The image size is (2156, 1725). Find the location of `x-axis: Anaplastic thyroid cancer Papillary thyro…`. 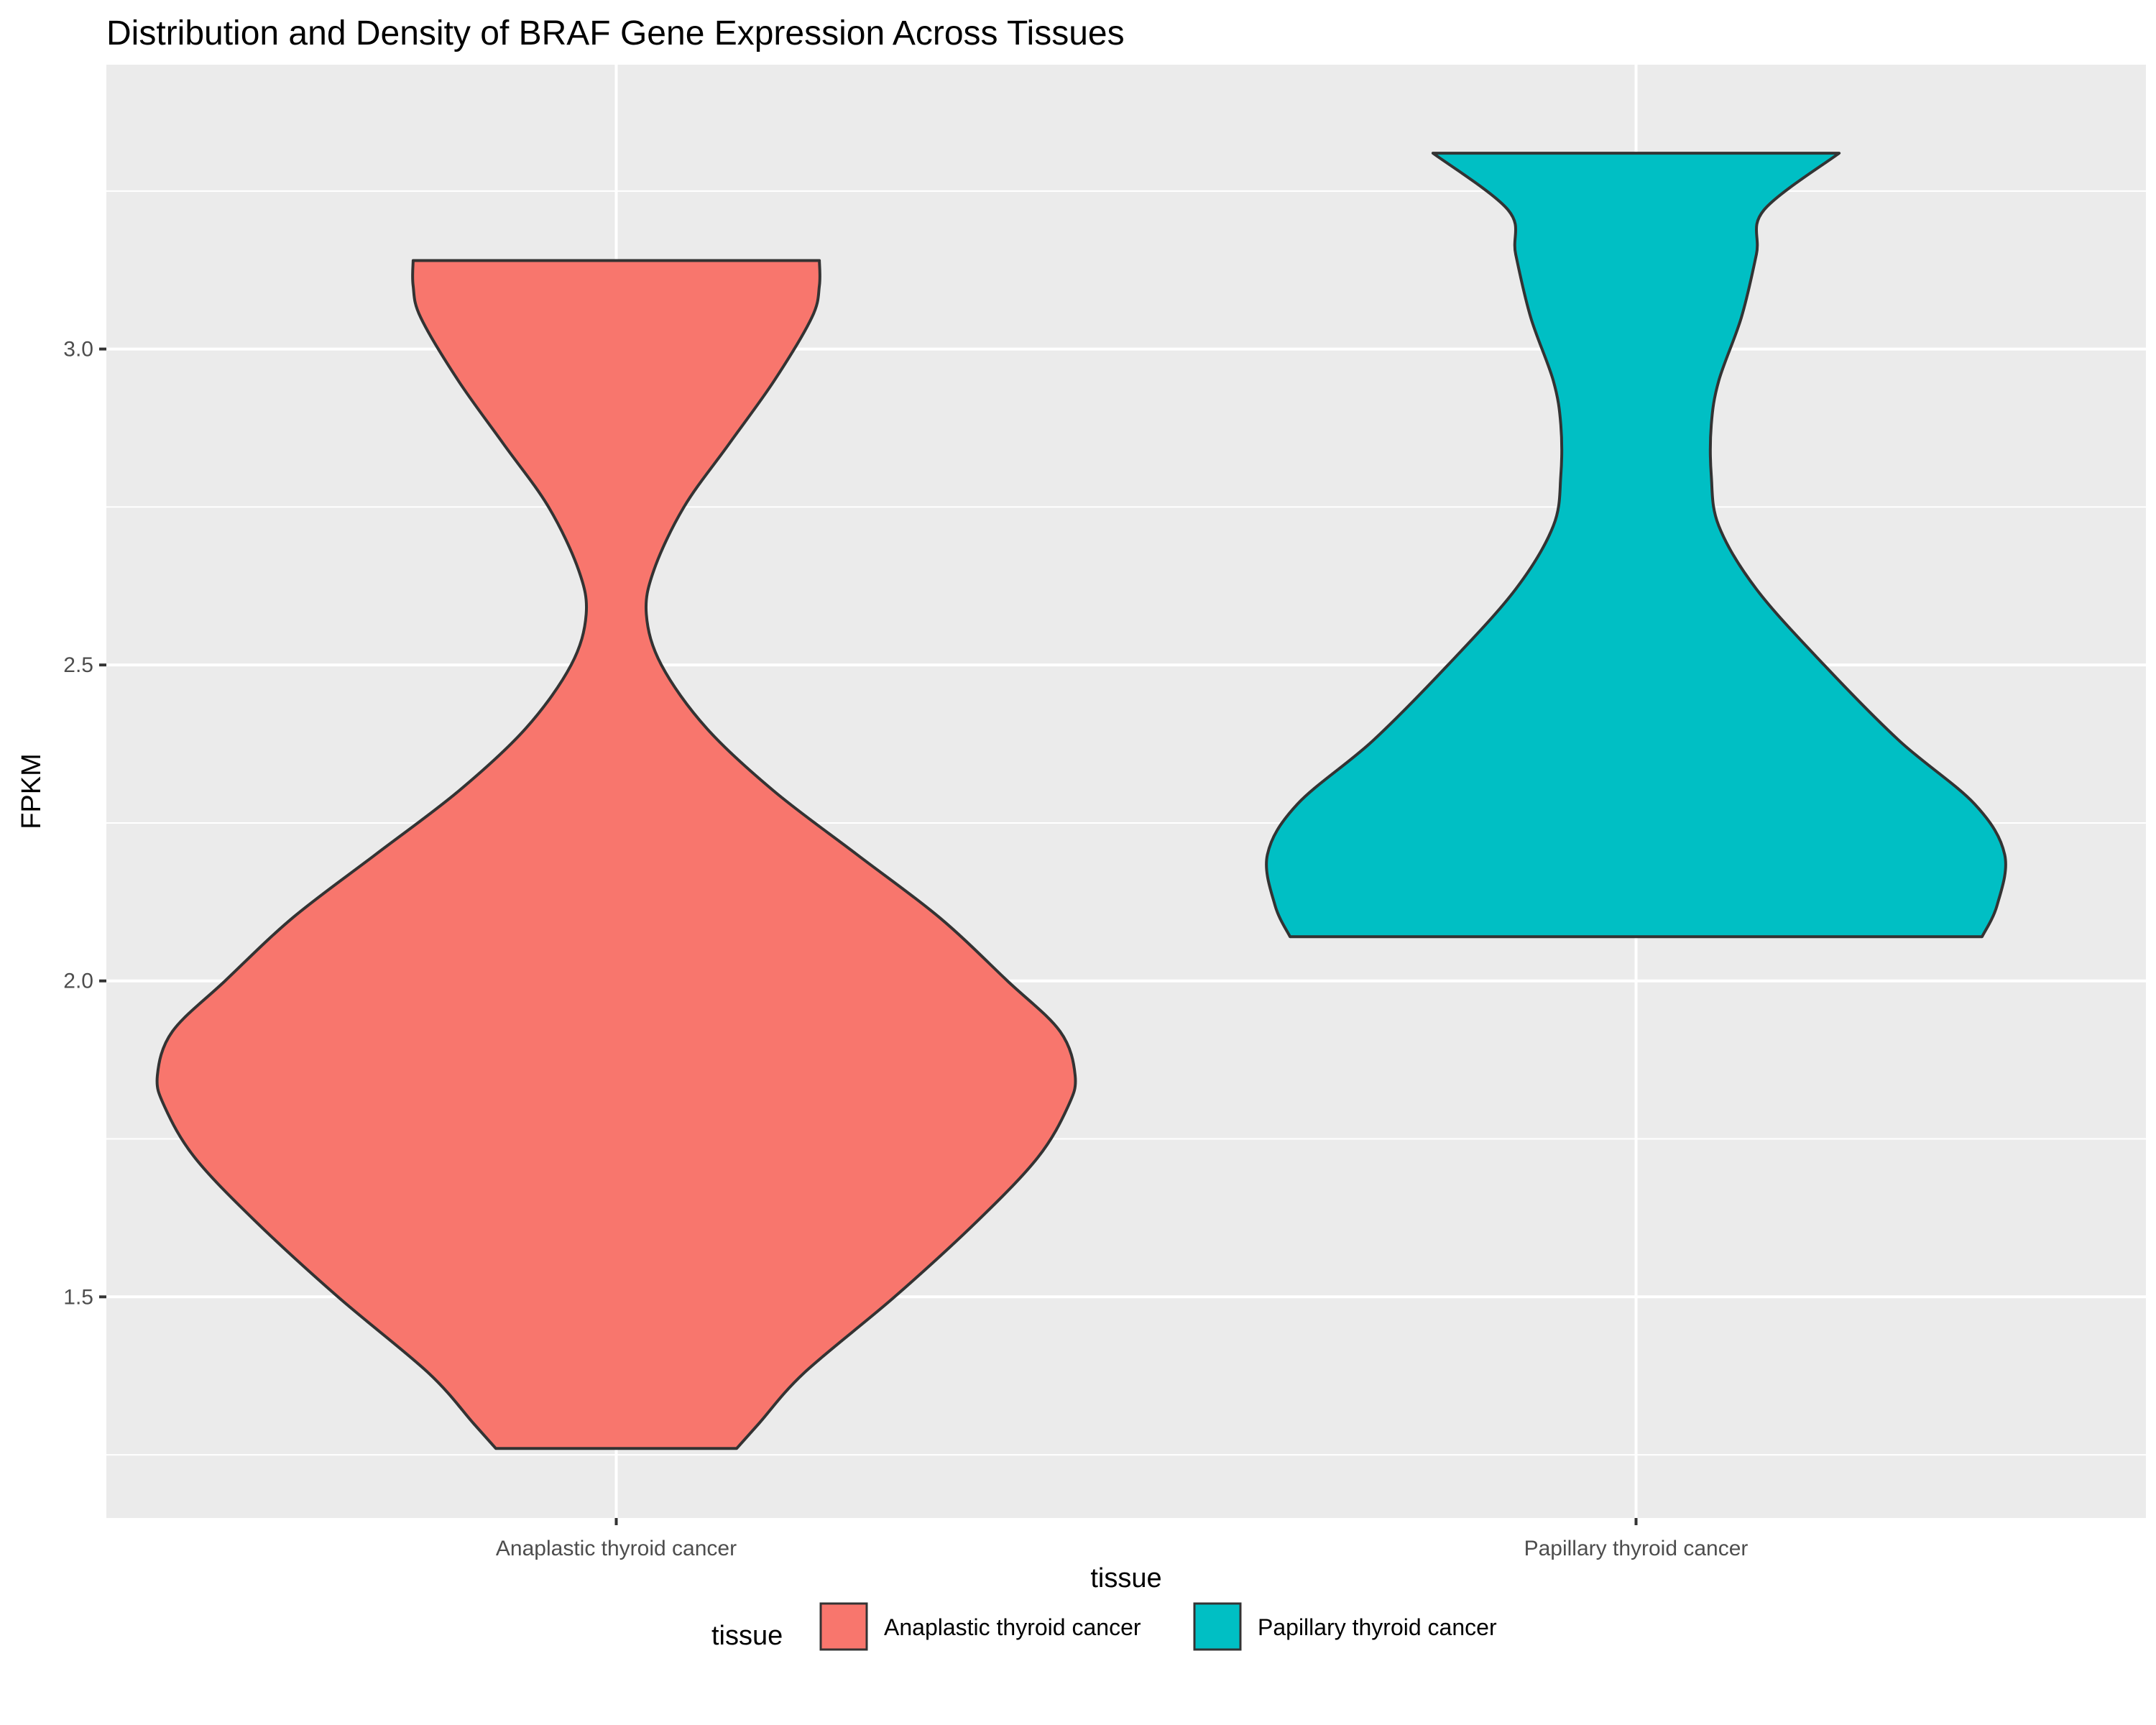

x-axis: Anaplastic thyroid cancer Papillary thyro… is located at coordinates (1122, 1539).